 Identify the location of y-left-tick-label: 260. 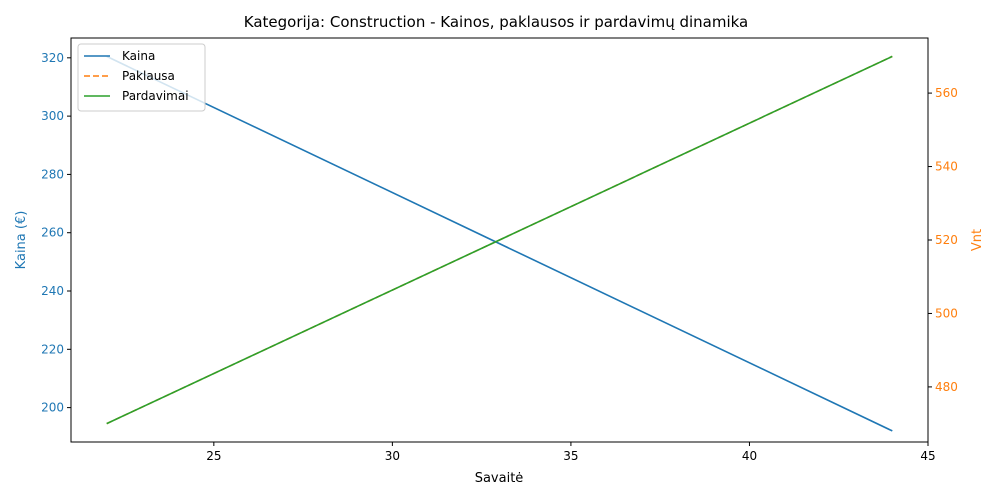
(52, 233).